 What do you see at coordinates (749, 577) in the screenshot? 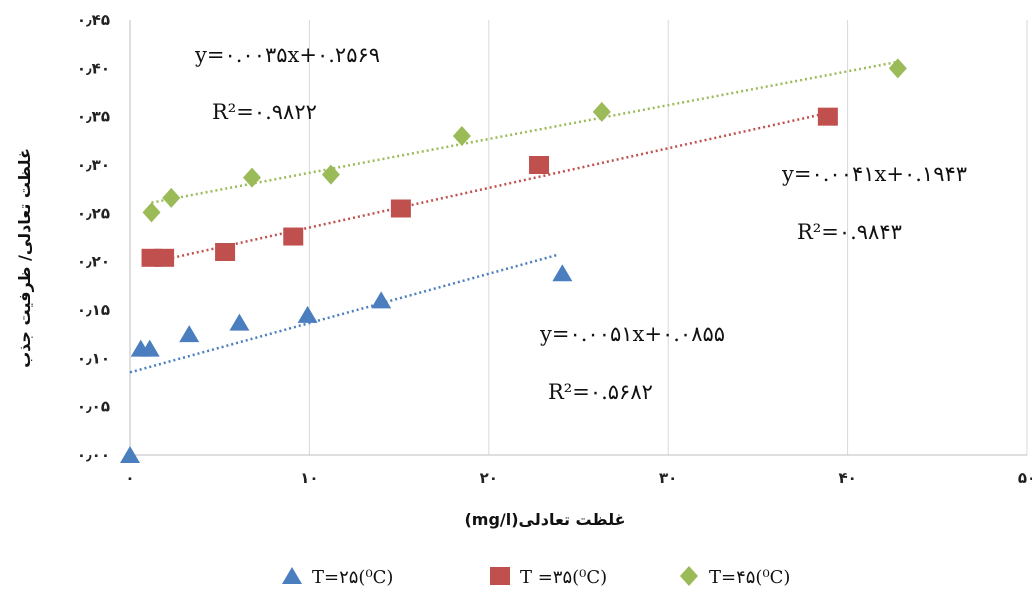
I see `legend-label-diamond: T=۴۵(⁰C)` at bounding box center [749, 577].